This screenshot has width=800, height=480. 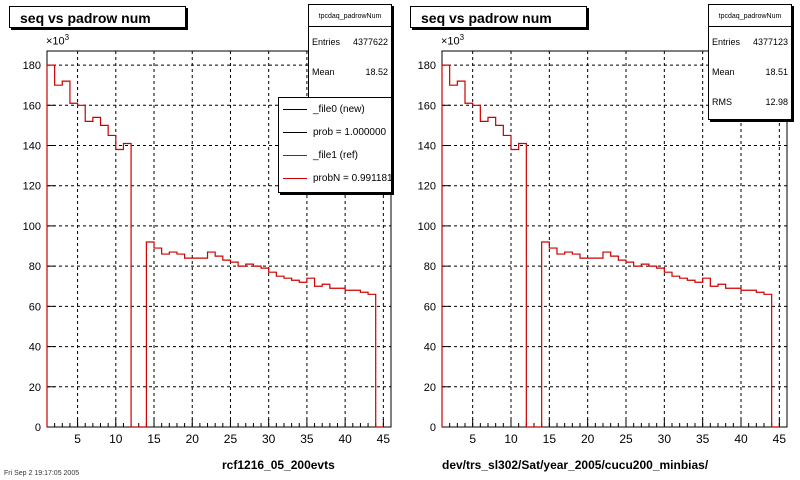 I want to click on left-y-multiplier-exponent: 3, so click(x=67, y=37).